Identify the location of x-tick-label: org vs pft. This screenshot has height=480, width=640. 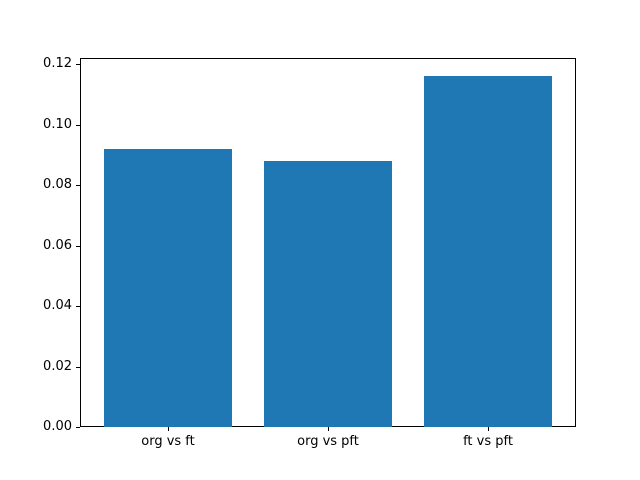
(328, 441).